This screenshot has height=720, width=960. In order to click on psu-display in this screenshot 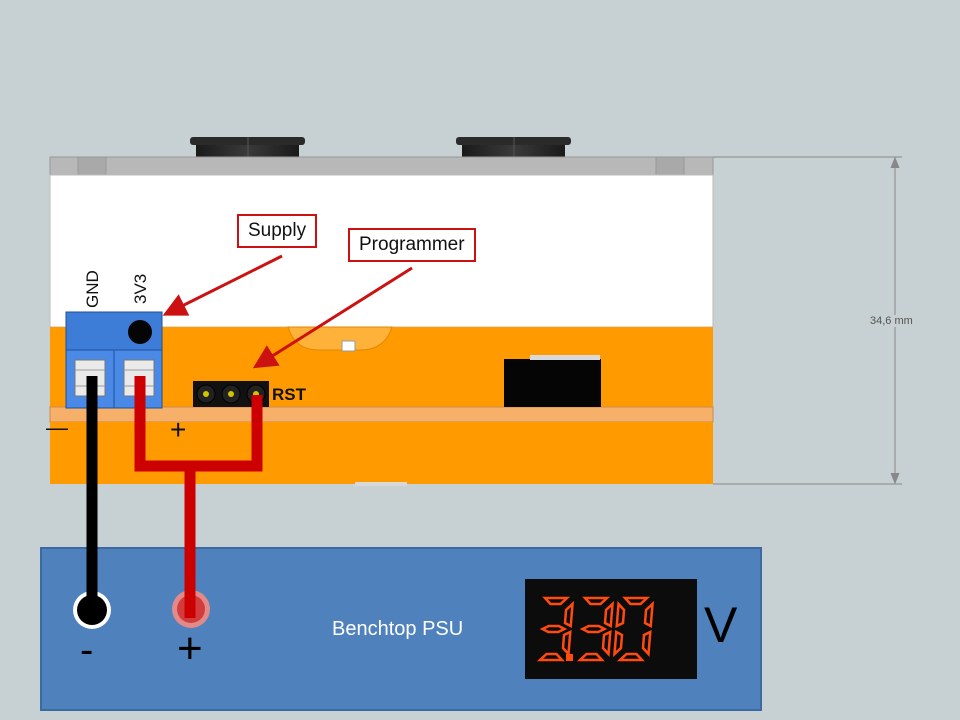, I will do `click(611, 629)`.